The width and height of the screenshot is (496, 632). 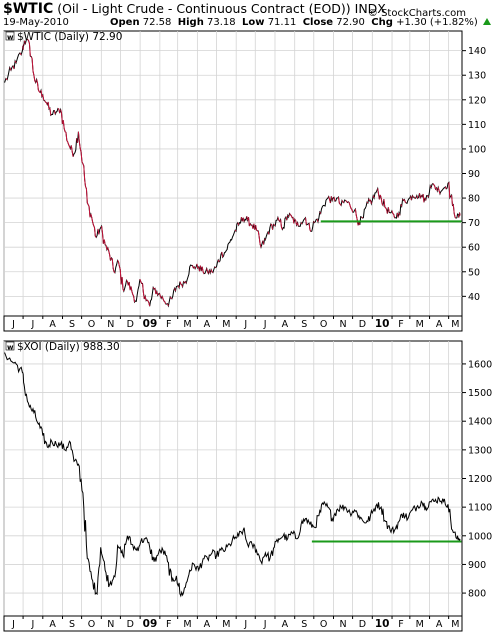 I want to click on y-tick-label: 100, so click(x=477, y=149).